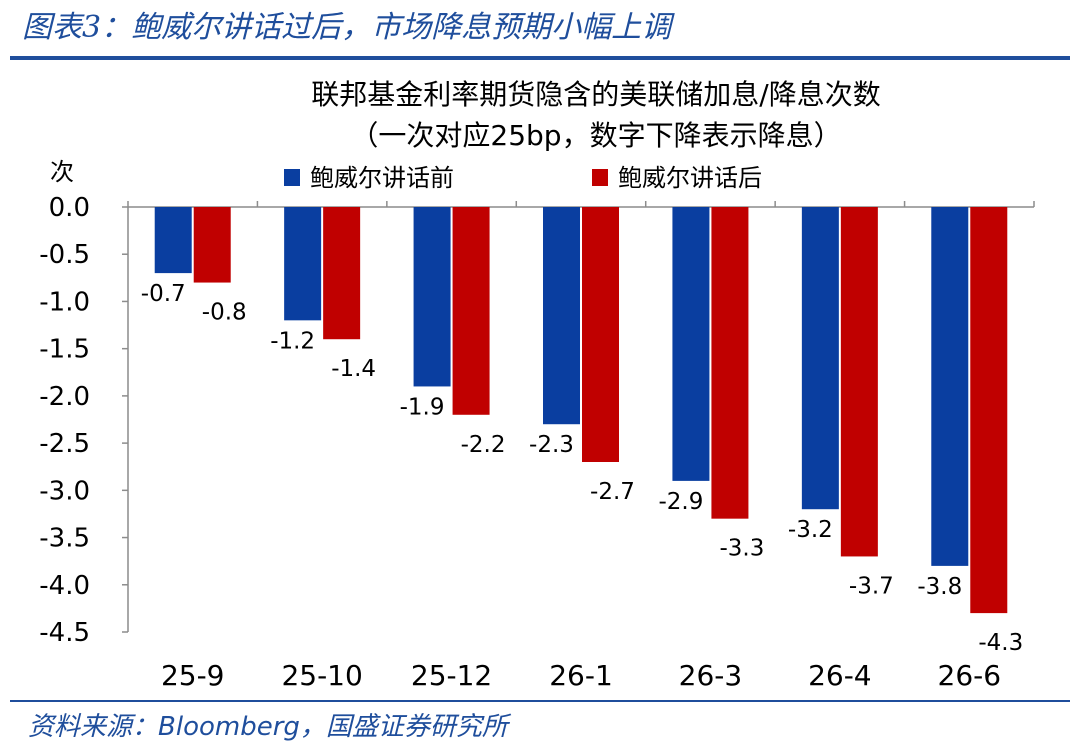 This screenshot has width=1080, height=748. Describe the element at coordinates (69, 208) in the screenshot. I see `y-tick-label: 0.0` at that location.